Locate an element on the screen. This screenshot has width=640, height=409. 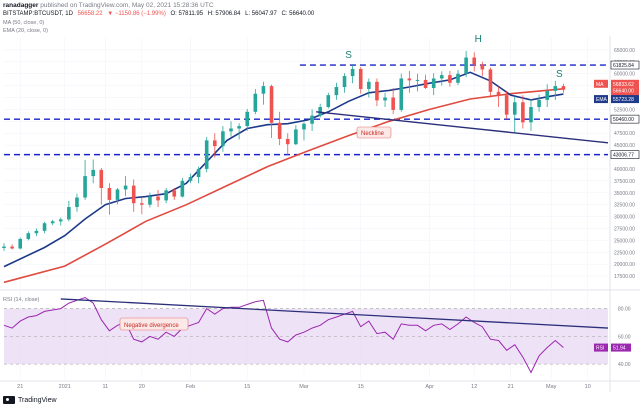
footer: TradingView is located at coordinates (30, 400).